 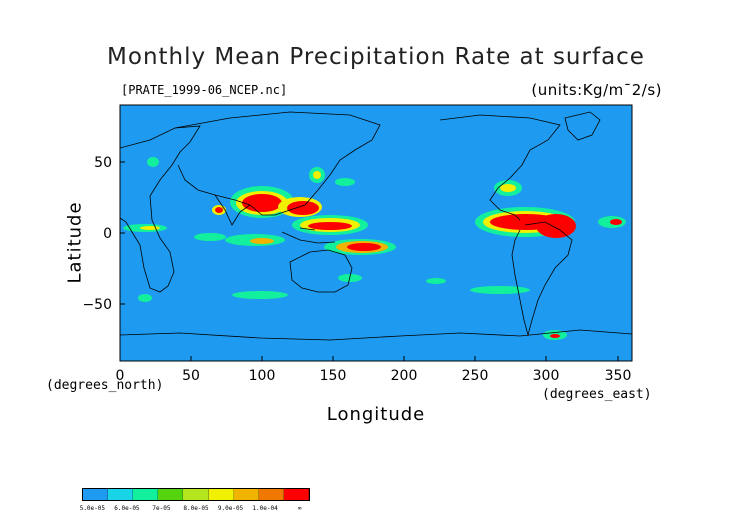 What do you see at coordinates (618, 376) in the screenshot?
I see `x-tick-label: 350` at bounding box center [618, 376].